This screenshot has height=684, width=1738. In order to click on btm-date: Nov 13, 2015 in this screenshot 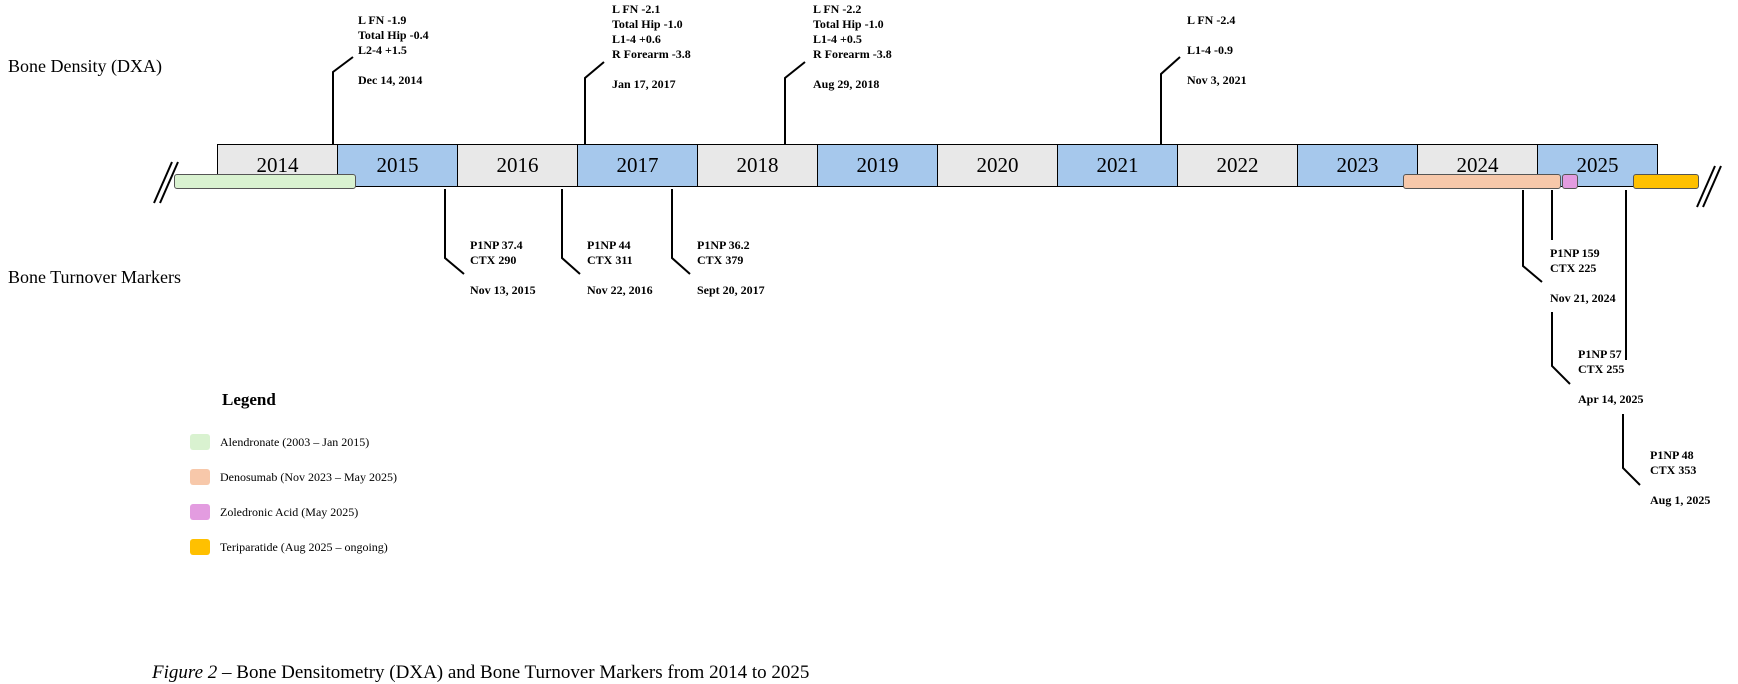, I will do `click(503, 290)`.